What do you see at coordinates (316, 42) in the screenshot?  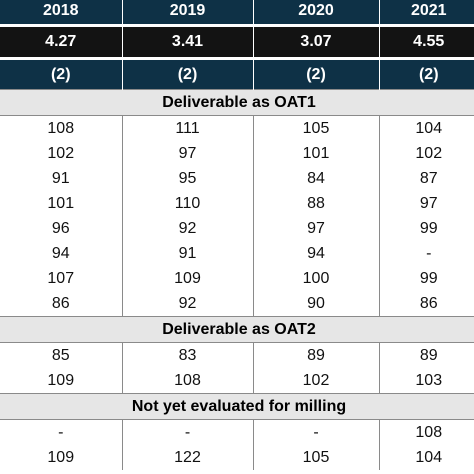 I see `value-header-cell: 3.07` at bounding box center [316, 42].